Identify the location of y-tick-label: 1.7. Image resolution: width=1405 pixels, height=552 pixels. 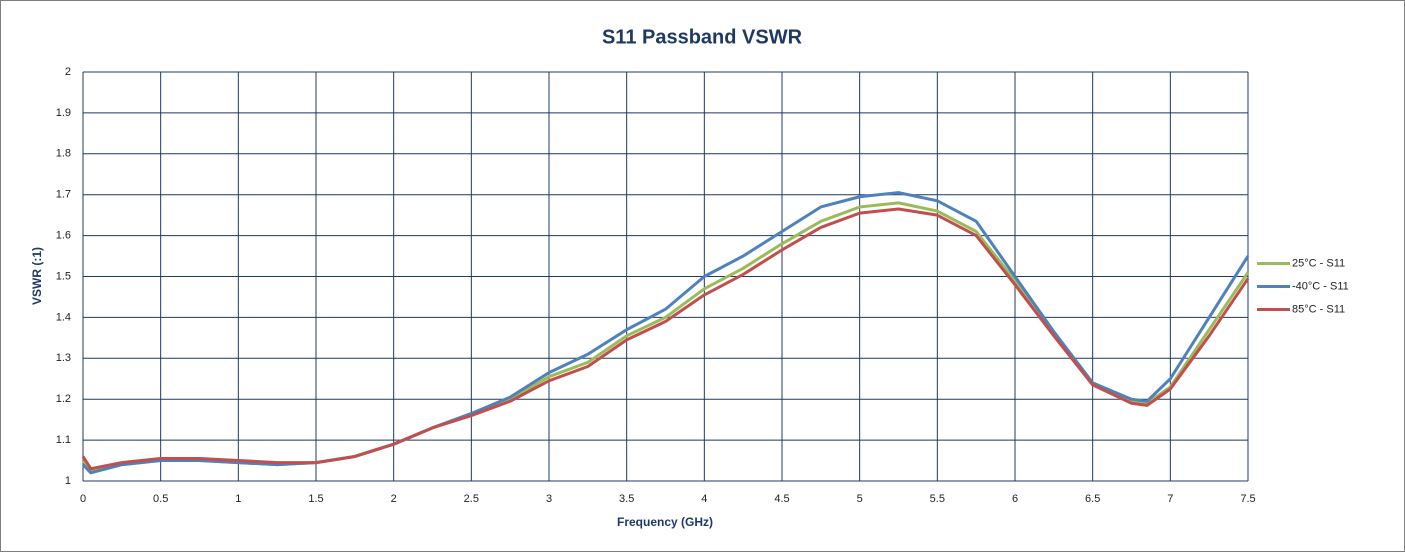
(63, 195).